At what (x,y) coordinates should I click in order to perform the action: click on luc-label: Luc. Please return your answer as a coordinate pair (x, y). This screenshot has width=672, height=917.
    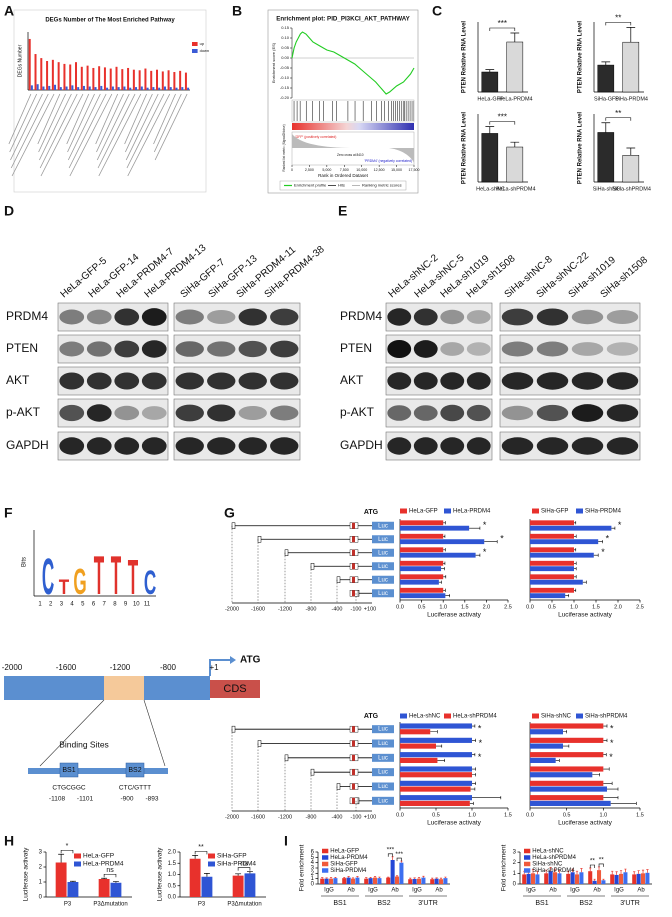
    Looking at the image, I should click on (383, 758).